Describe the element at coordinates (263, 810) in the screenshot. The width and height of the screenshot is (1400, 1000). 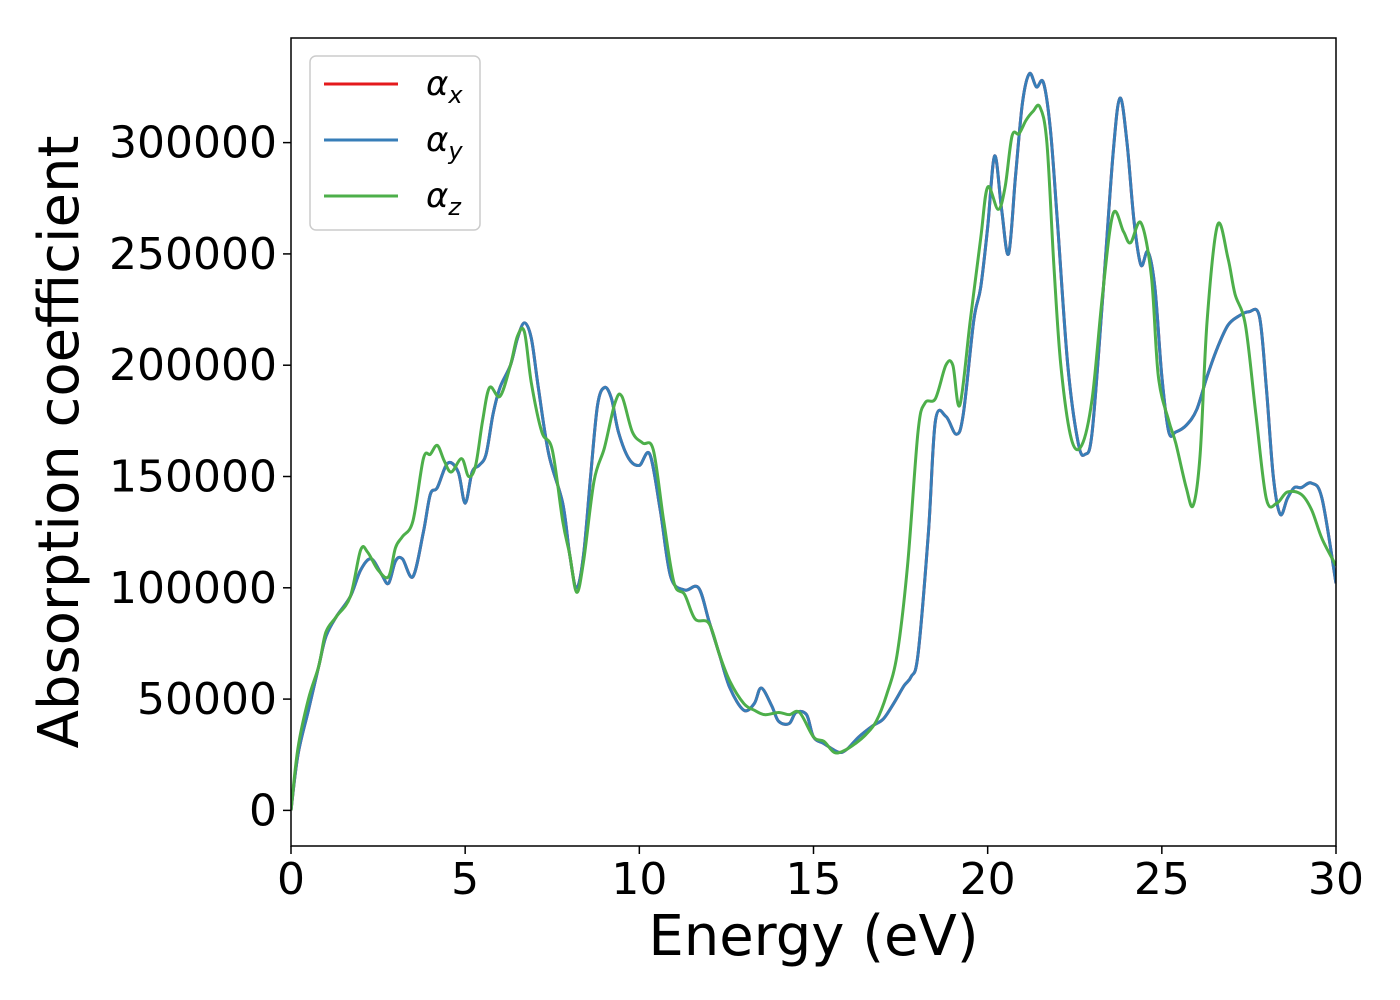
I see `y-tick-label: 0` at that location.